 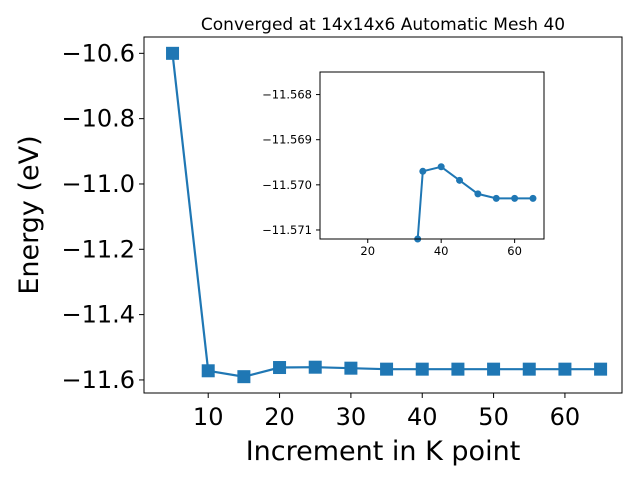 What do you see at coordinates (287, 140) in the screenshot?
I see `inset-y-tick-label: −11.569` at bounding box center [287, 140].